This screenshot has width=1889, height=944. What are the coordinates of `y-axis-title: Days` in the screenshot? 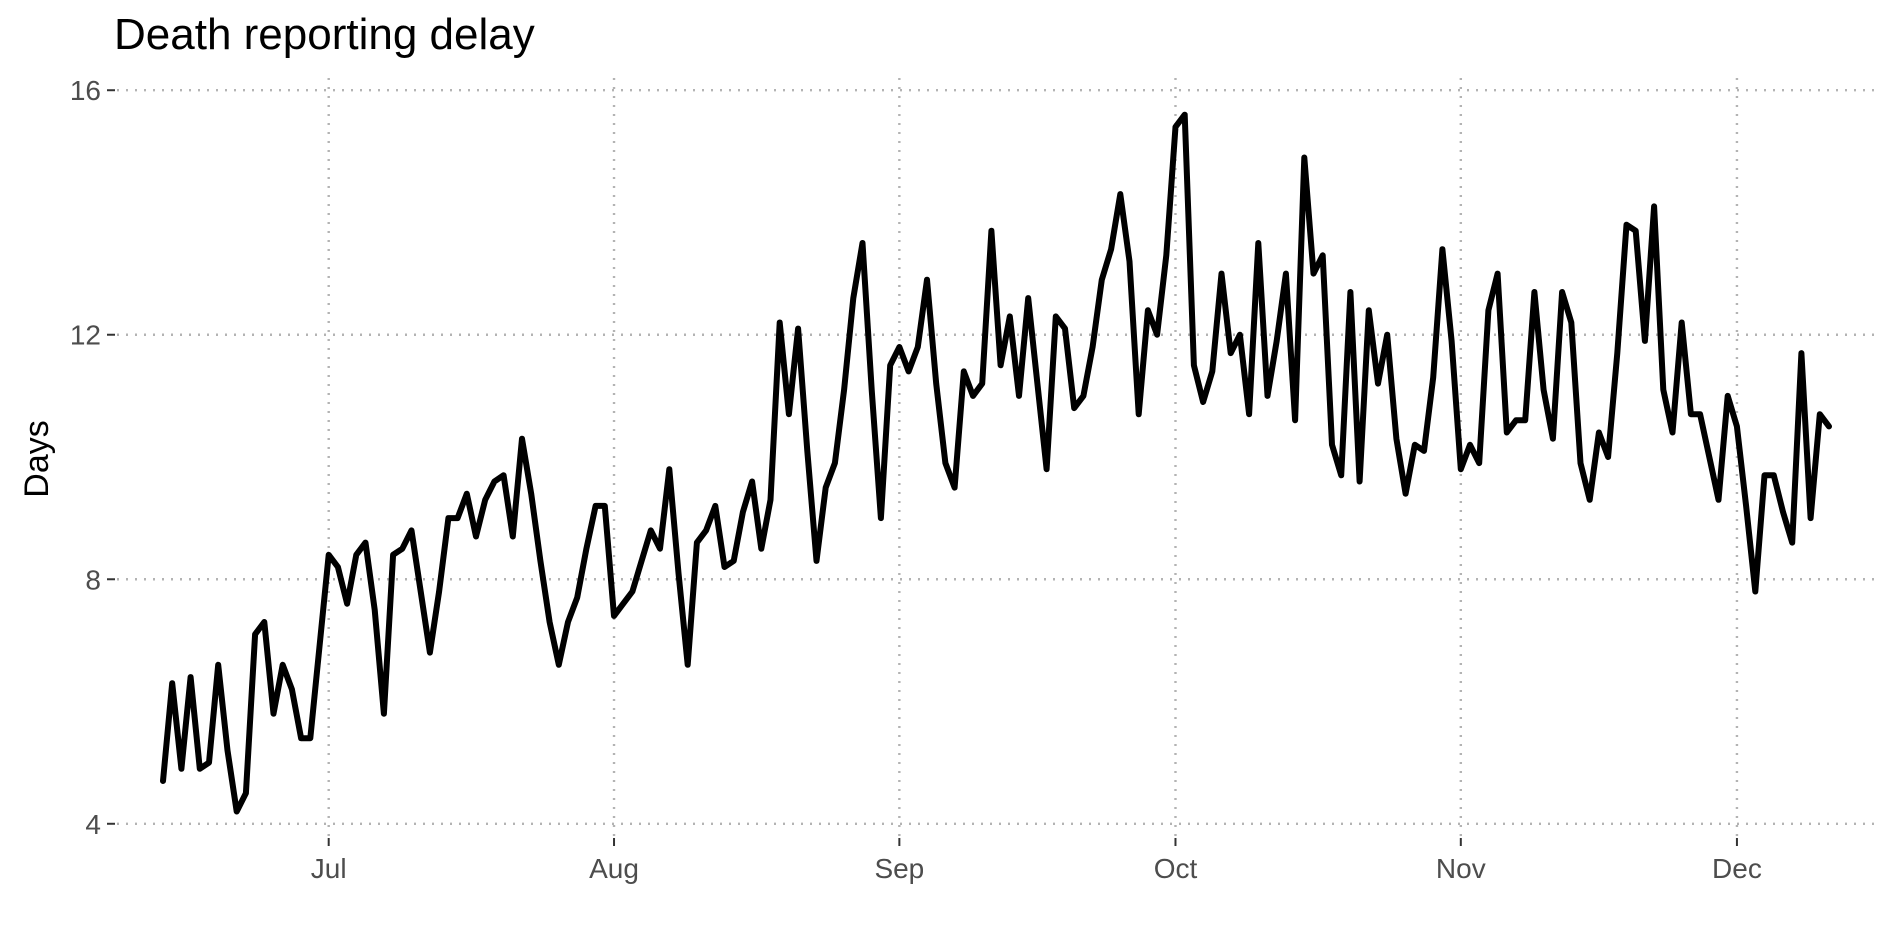 It's located at (37, 458).